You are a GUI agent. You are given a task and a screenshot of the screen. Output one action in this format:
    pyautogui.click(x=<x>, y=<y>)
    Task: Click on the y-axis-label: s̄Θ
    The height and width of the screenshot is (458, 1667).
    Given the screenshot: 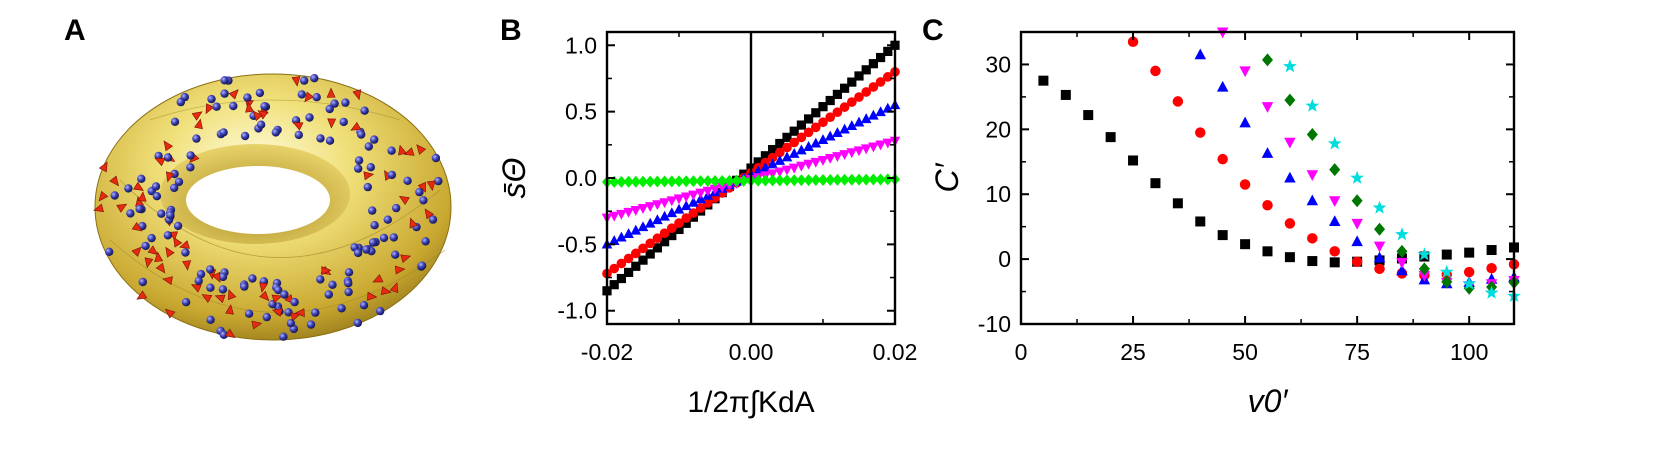 What is the action you would take?
    pyautogui.click(x=514, y=178)
    